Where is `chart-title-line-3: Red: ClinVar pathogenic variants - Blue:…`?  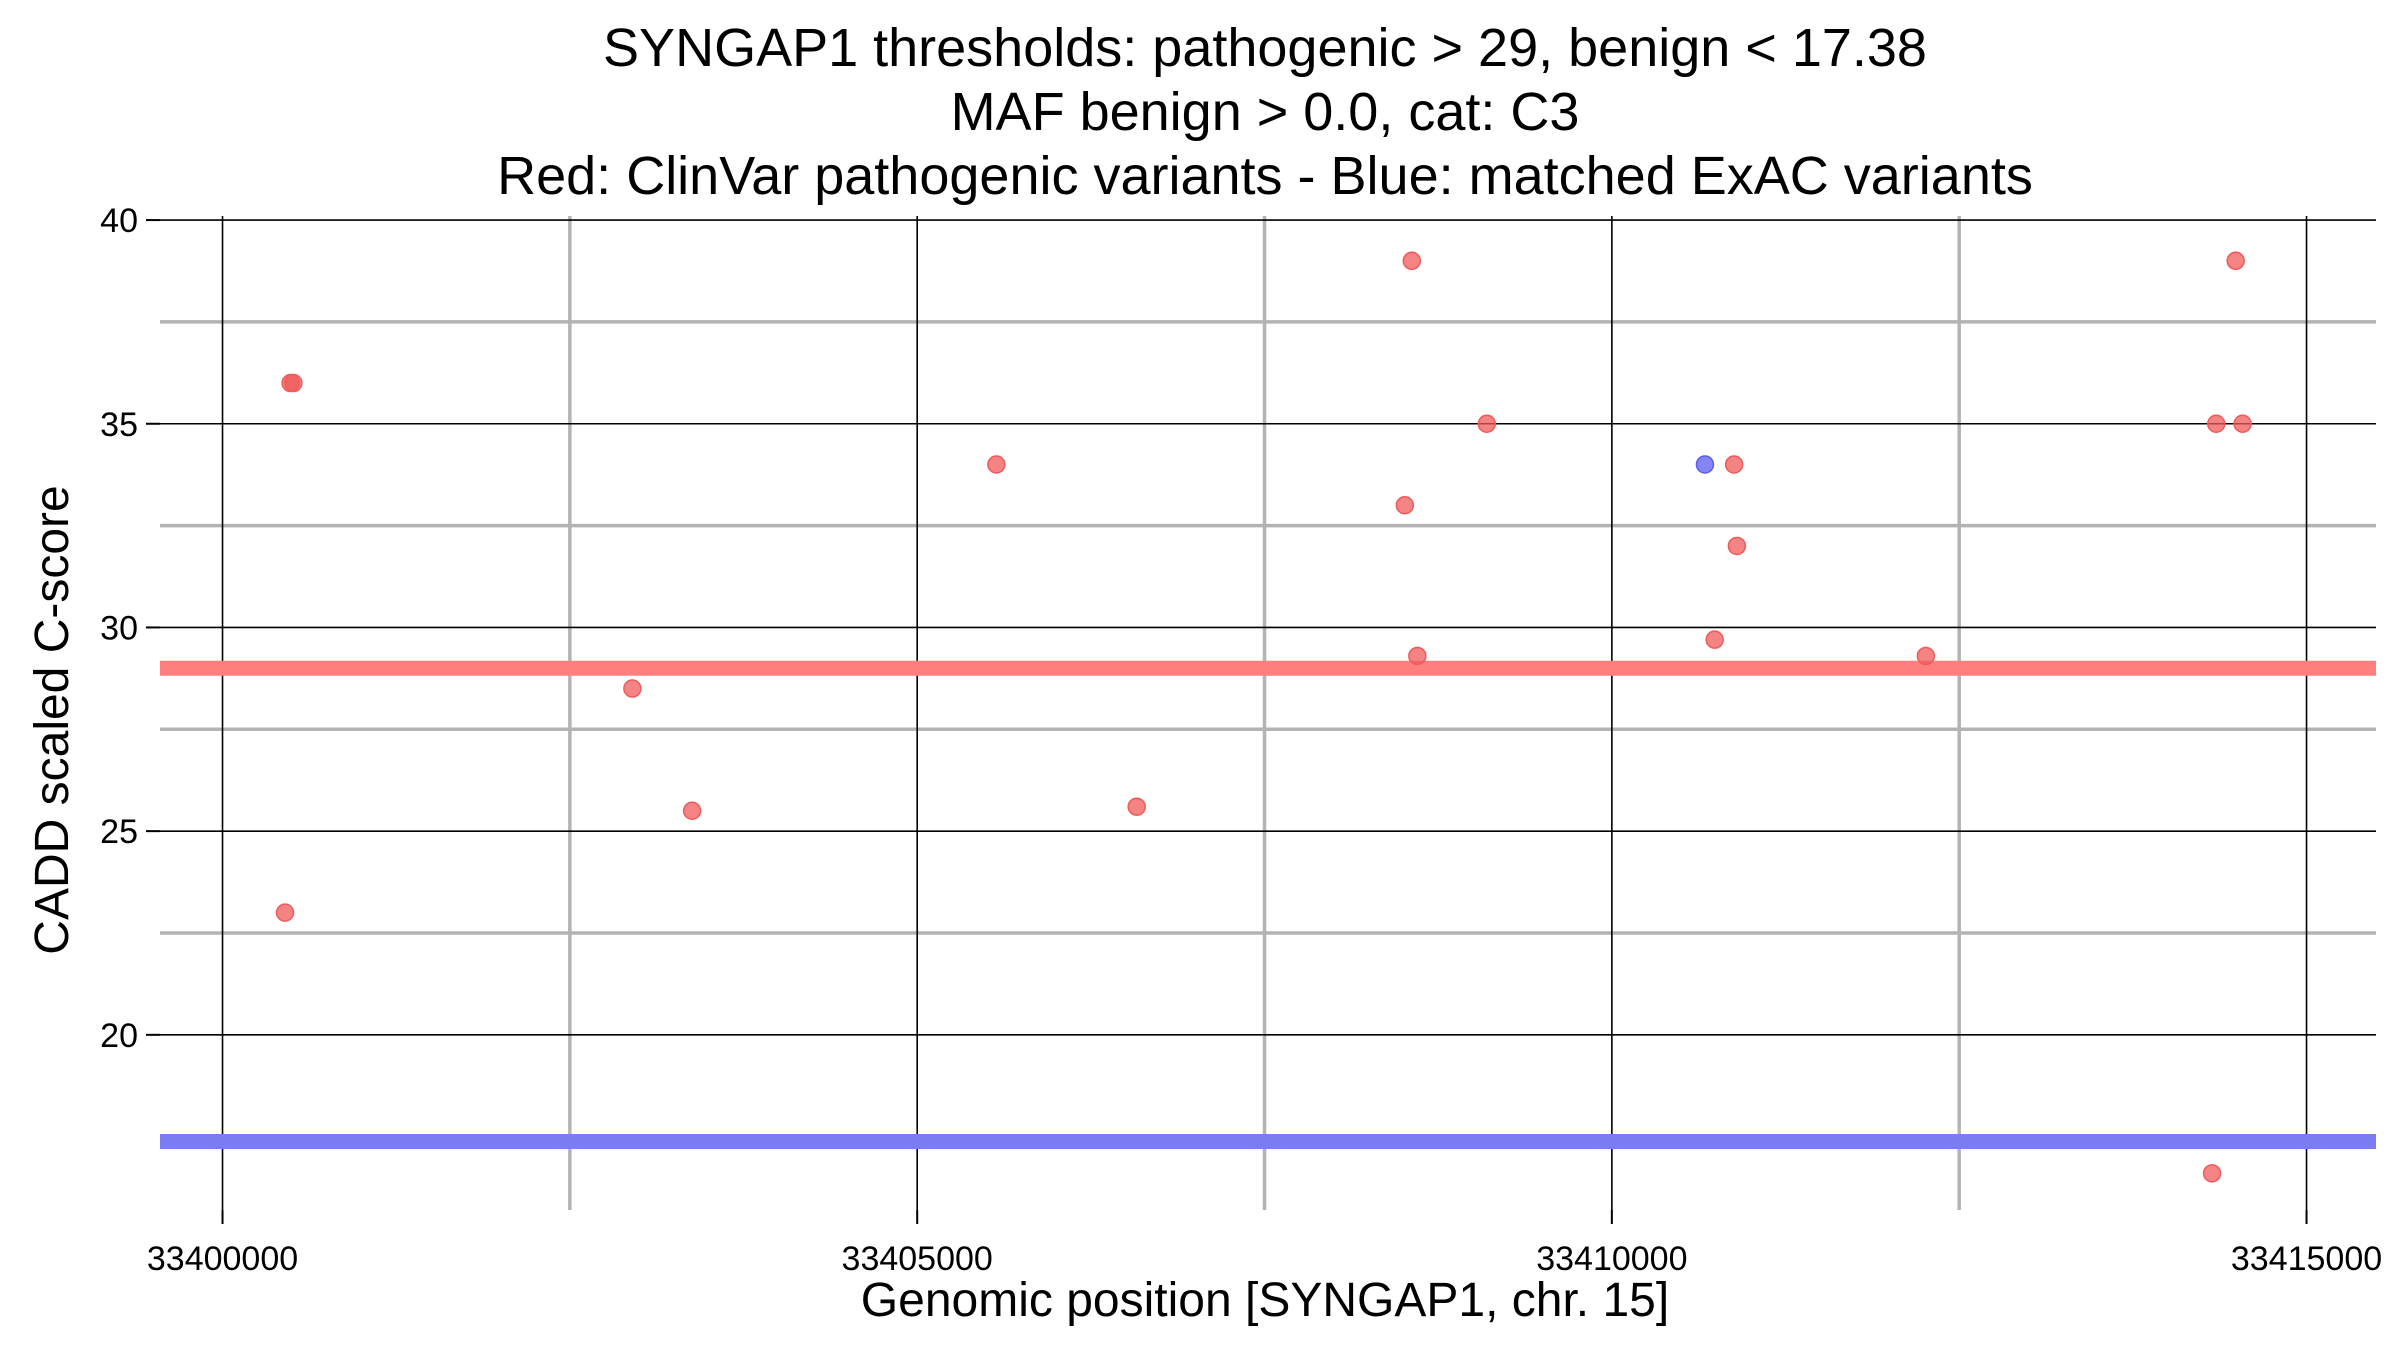
chart-title-line-3: Red: ClinVar pathogenic variants - Blue:… is located at coordinates (1265, 176).